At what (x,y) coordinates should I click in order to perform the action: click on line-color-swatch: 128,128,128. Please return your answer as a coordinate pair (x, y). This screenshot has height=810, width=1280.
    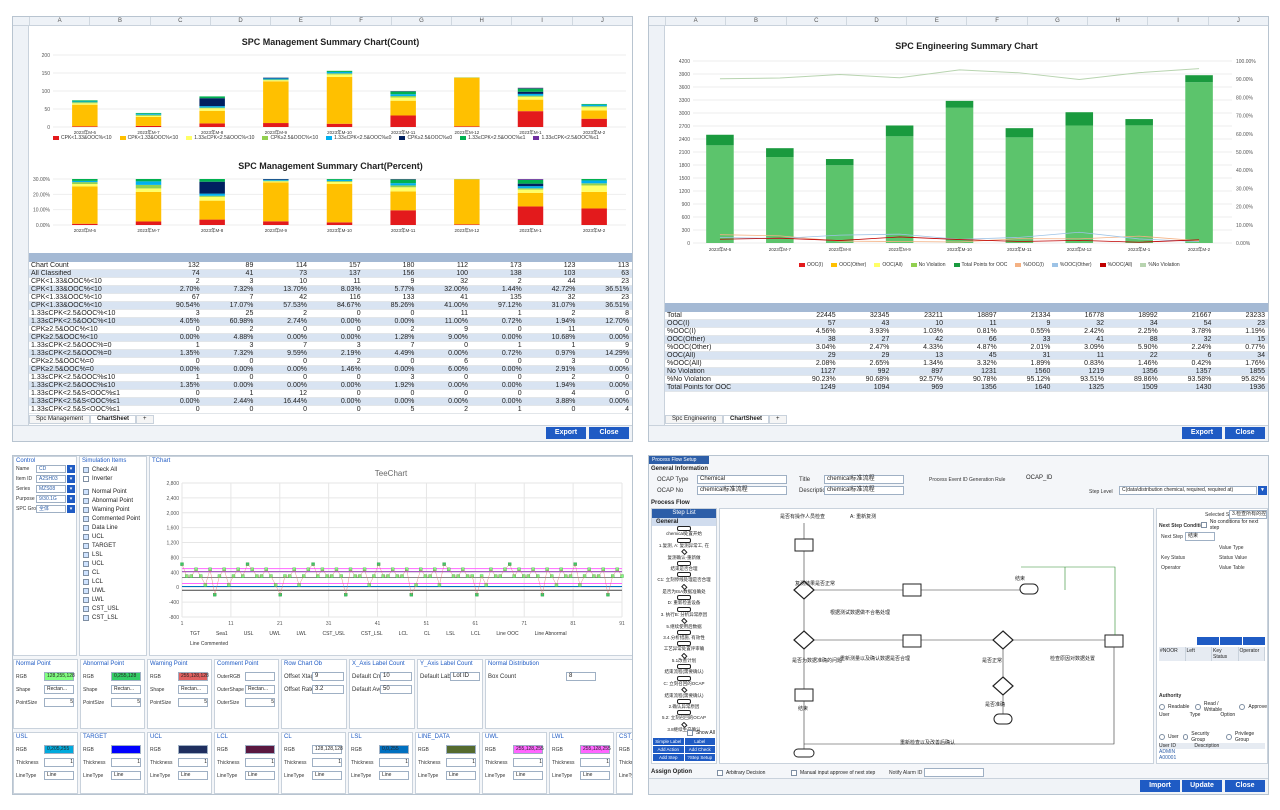
    Looking at the image, I should click on (327, 749).